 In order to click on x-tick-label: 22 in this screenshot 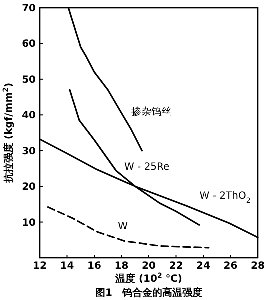, I will do `click(176, 266)`.